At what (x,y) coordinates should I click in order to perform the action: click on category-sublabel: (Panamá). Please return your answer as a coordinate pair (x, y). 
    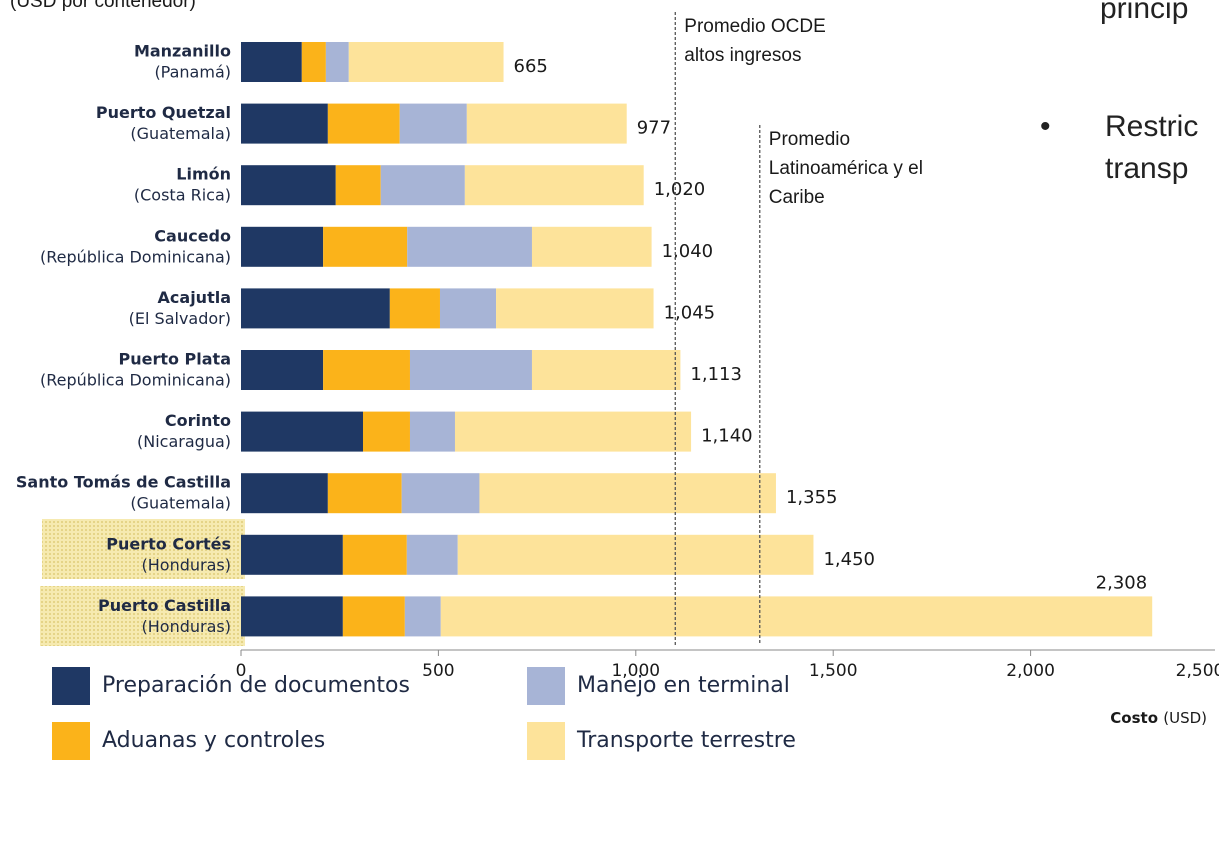
    Looking at the image, I should click on (192, 72).